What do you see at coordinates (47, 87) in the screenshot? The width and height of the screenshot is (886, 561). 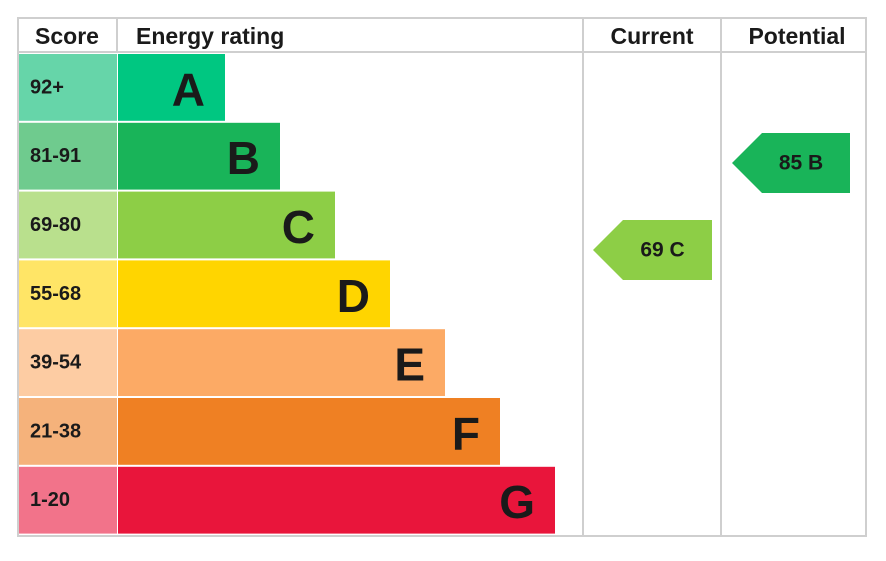 I see `score-label: 92+` at bounding box center [47, 87].